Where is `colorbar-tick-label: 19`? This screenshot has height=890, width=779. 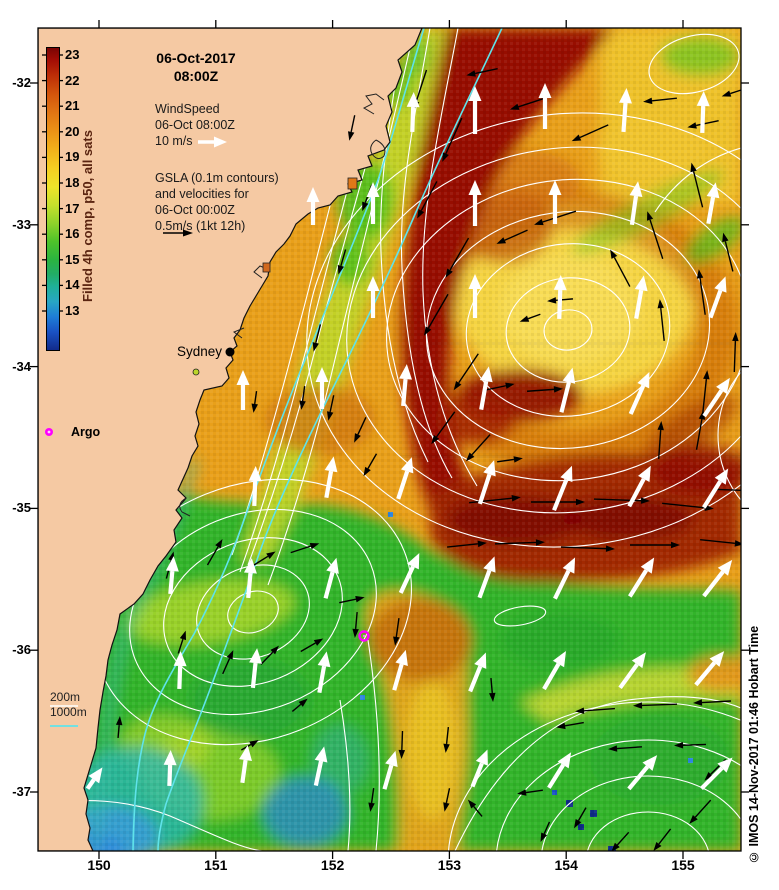
colorbar-tick-label: 19 is located at coordinates (72, 157).